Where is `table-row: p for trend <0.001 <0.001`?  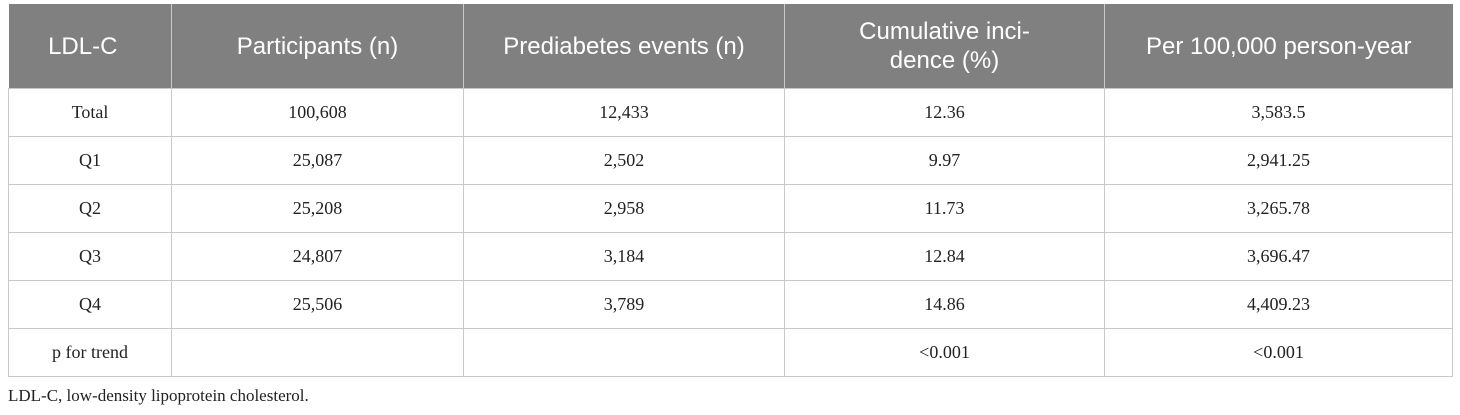
table-row: p for trend <0.001 <0.001 is located at coordinates (730, 352).